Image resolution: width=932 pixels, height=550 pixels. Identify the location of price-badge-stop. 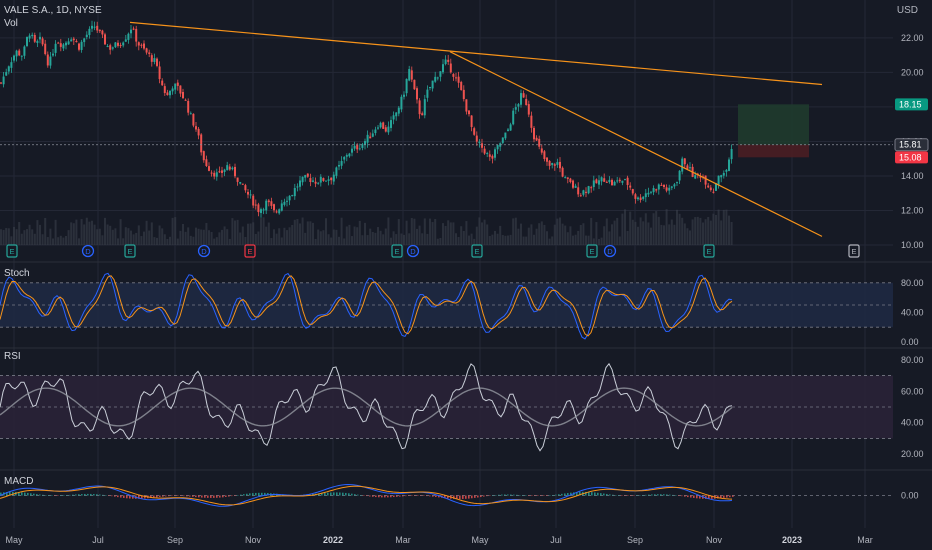
(911, 157).